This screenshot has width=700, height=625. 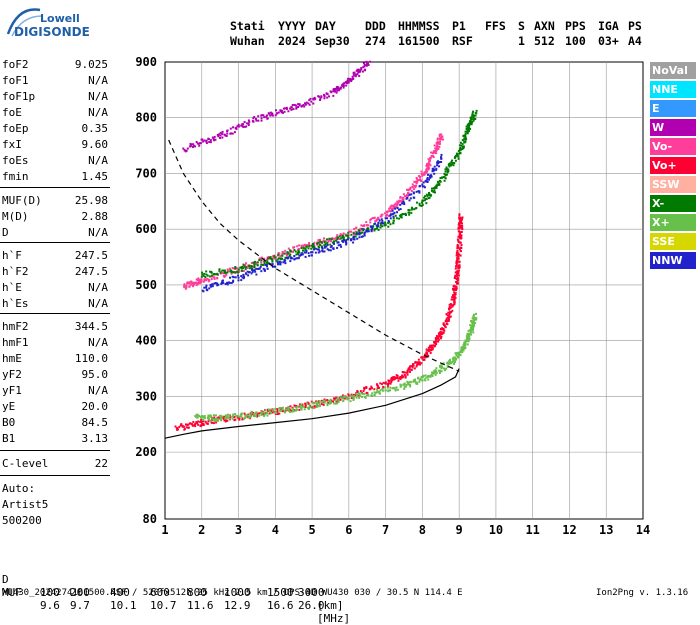 I want to click on separator-line, so click(x=55, y=187).